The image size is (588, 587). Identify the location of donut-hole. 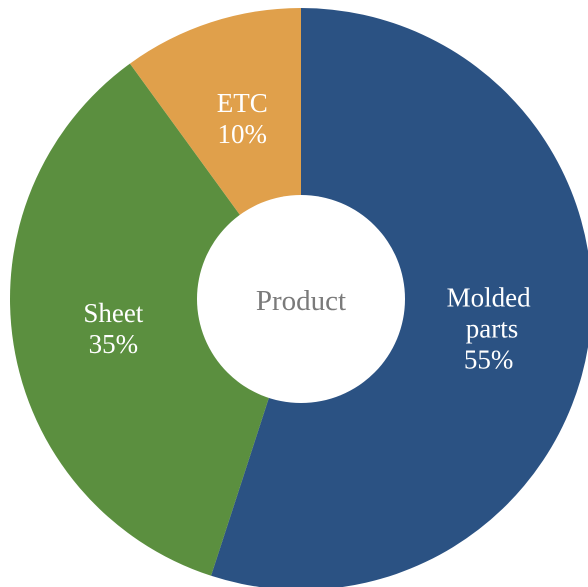
(301, 299).